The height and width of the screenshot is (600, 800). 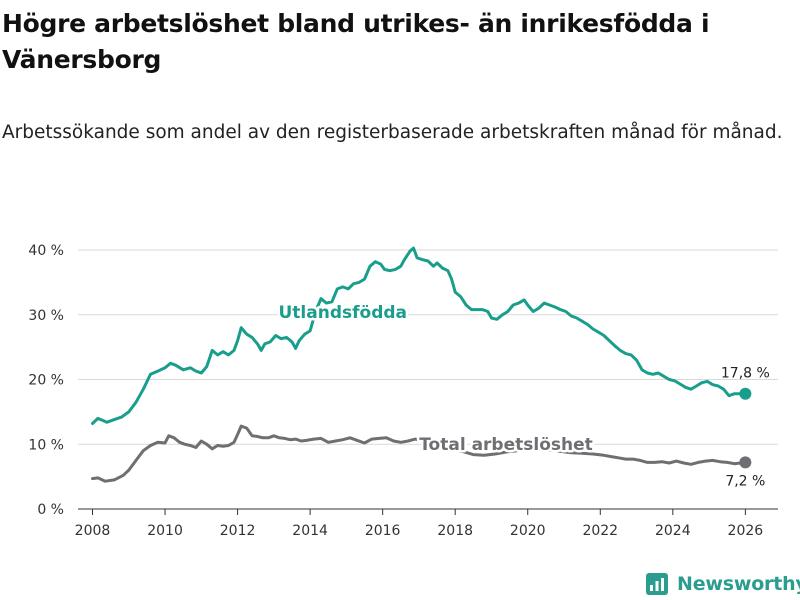 What do you see at coordinates (738, 584) in the screenshot?
I see `brand-name: Newsworthy` at bounding box center [738, 584].